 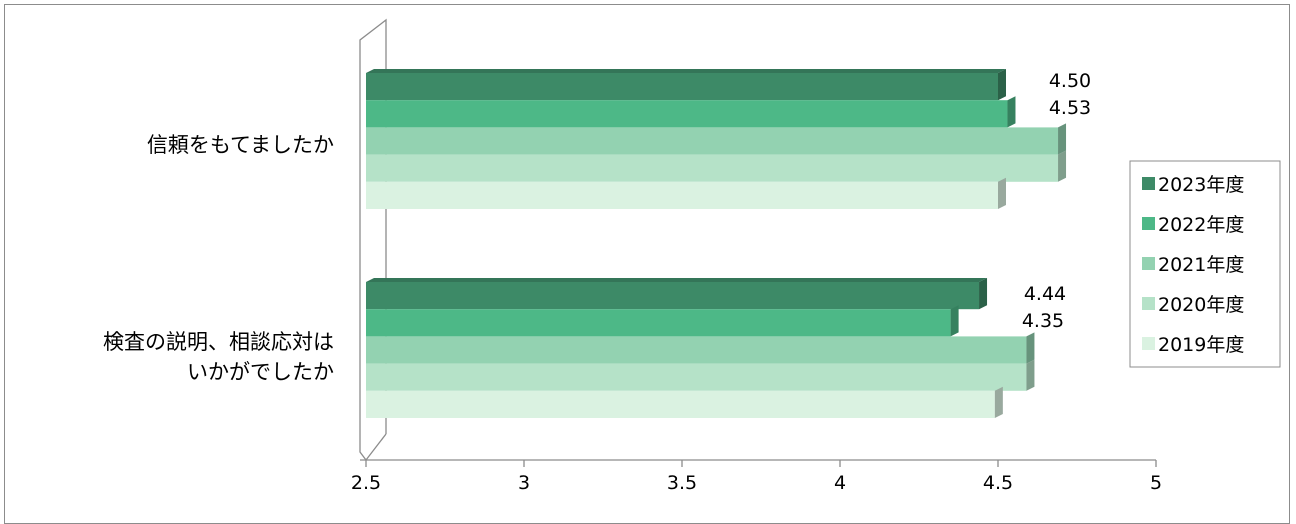 I want to click on x-tick-label: 4.5, so click(x=998, y=483).